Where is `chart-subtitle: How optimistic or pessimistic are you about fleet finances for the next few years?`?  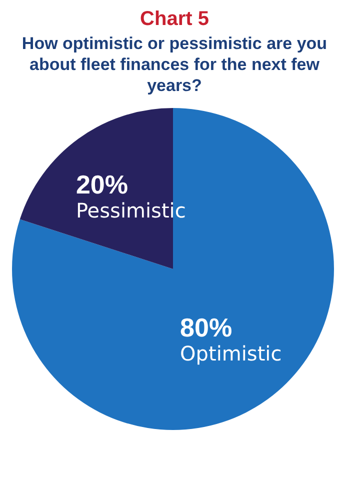 chart-subtitle: How optimistic or pessimistic are you about fleet finances for the next few years? is located at coordinates (174, 64).